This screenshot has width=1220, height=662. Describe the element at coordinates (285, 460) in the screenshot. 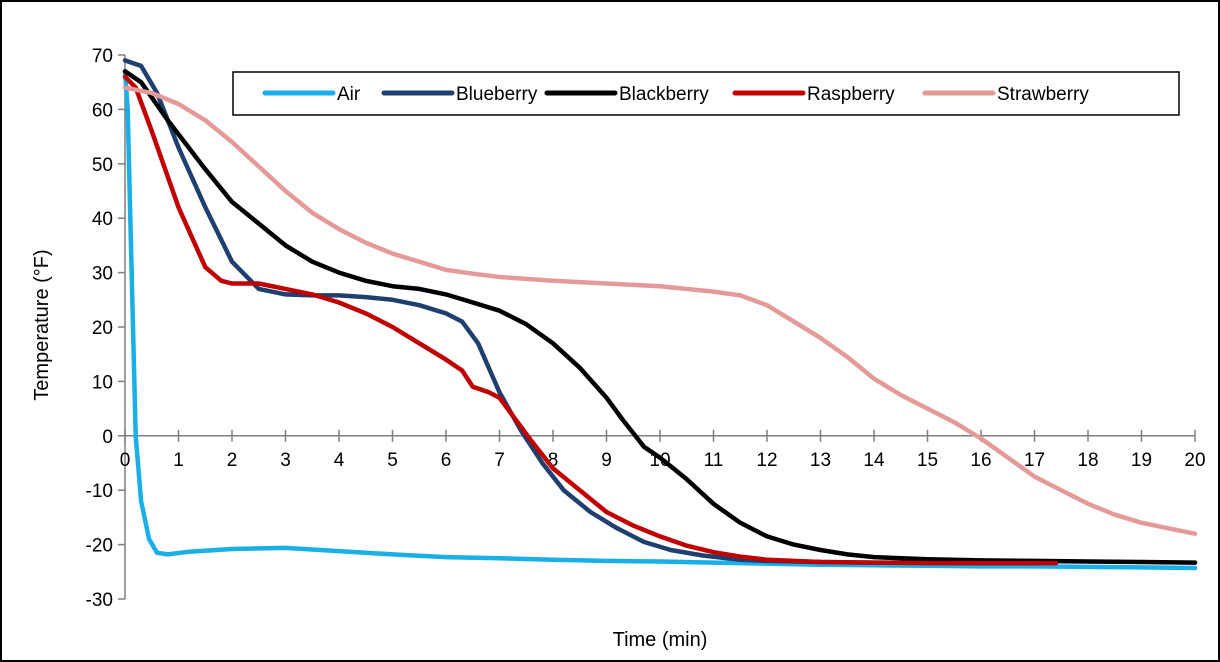

I see `x-tick-label: 3` at that location.